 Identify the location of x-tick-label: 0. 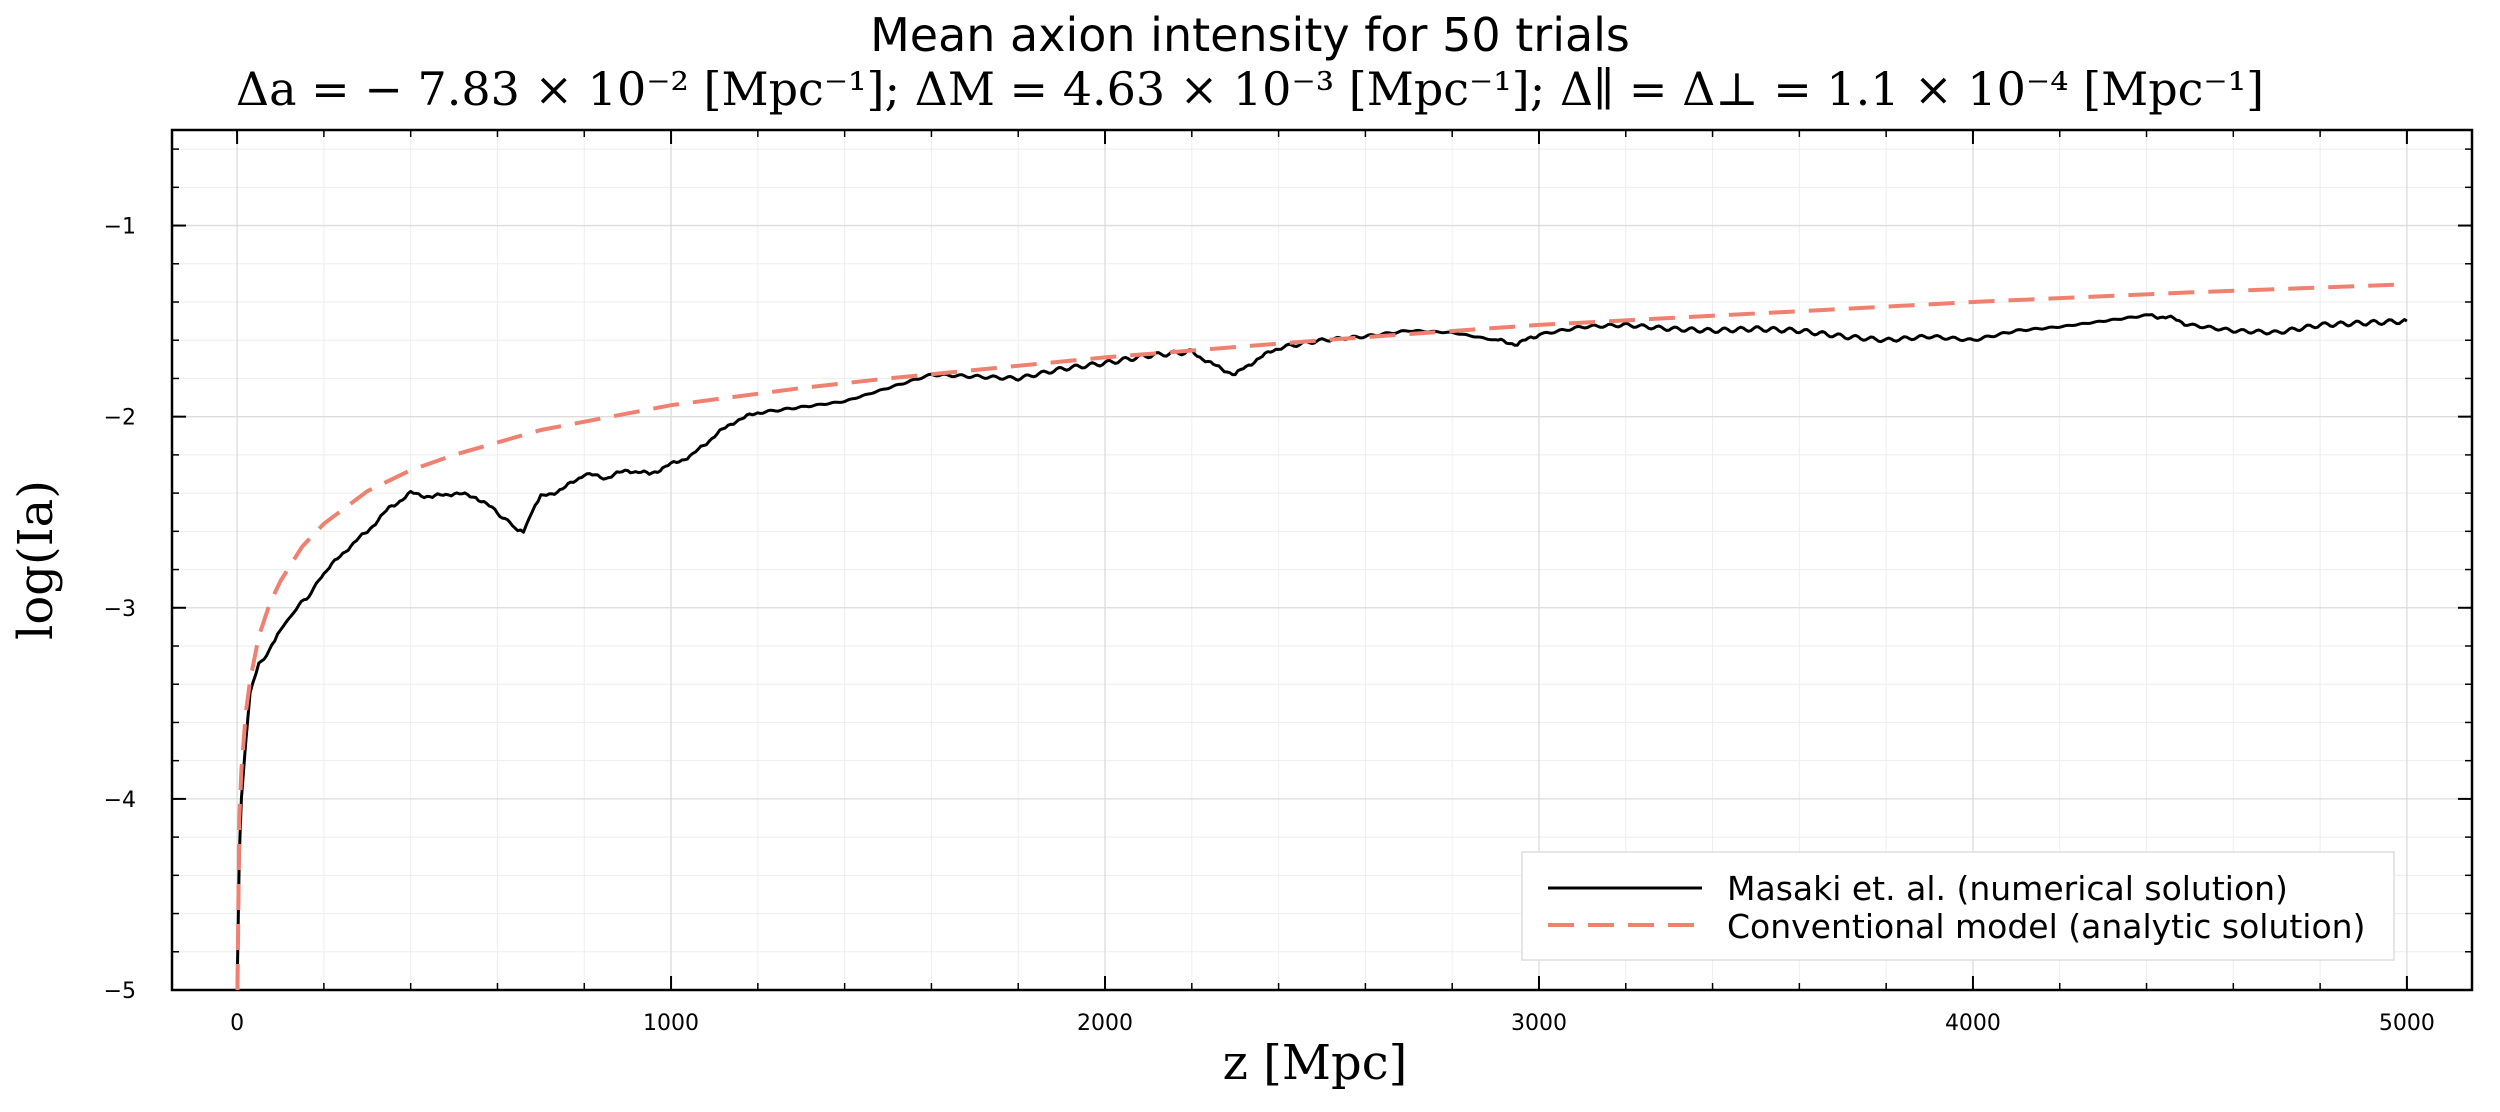
(237, 1023).